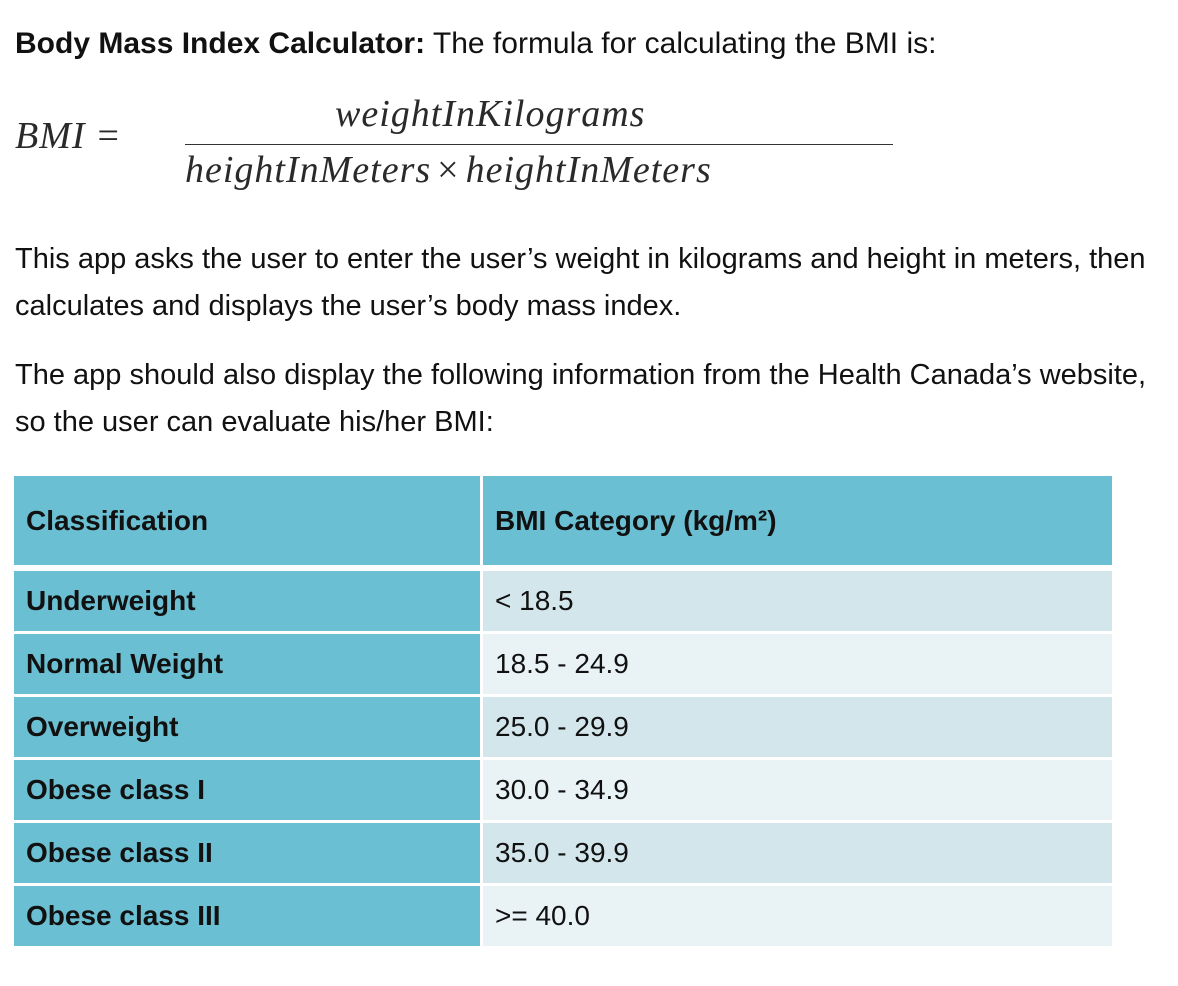 The width and height of the screenshot is (1178, 986). What do you see at coordinates (248, 601) in the screenshot?
I see `row-classification: Underweight` at bounding box center [248, 601].